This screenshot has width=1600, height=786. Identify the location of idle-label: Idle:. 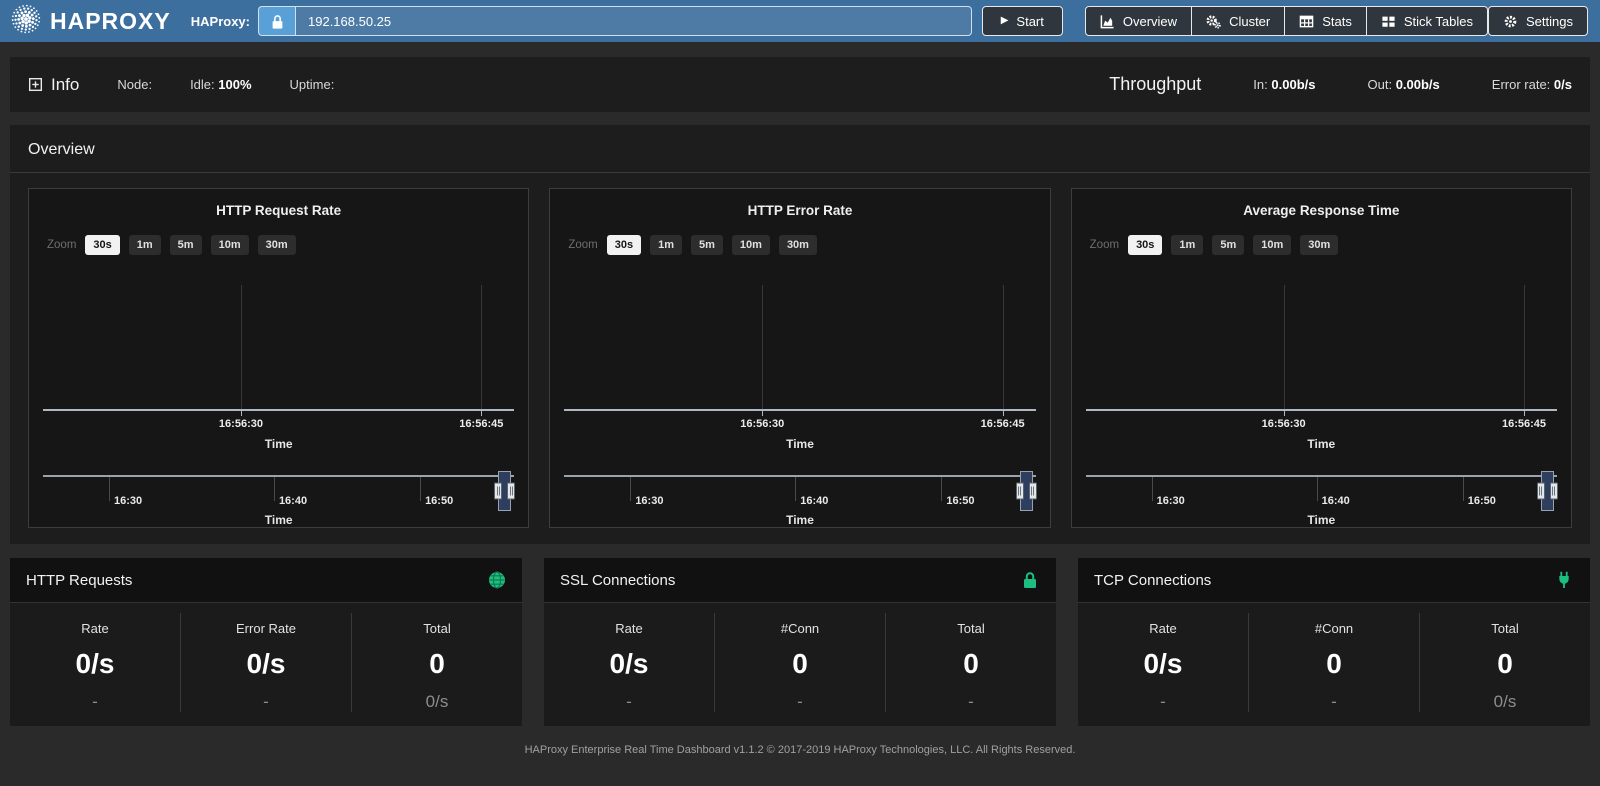
(202, 84).